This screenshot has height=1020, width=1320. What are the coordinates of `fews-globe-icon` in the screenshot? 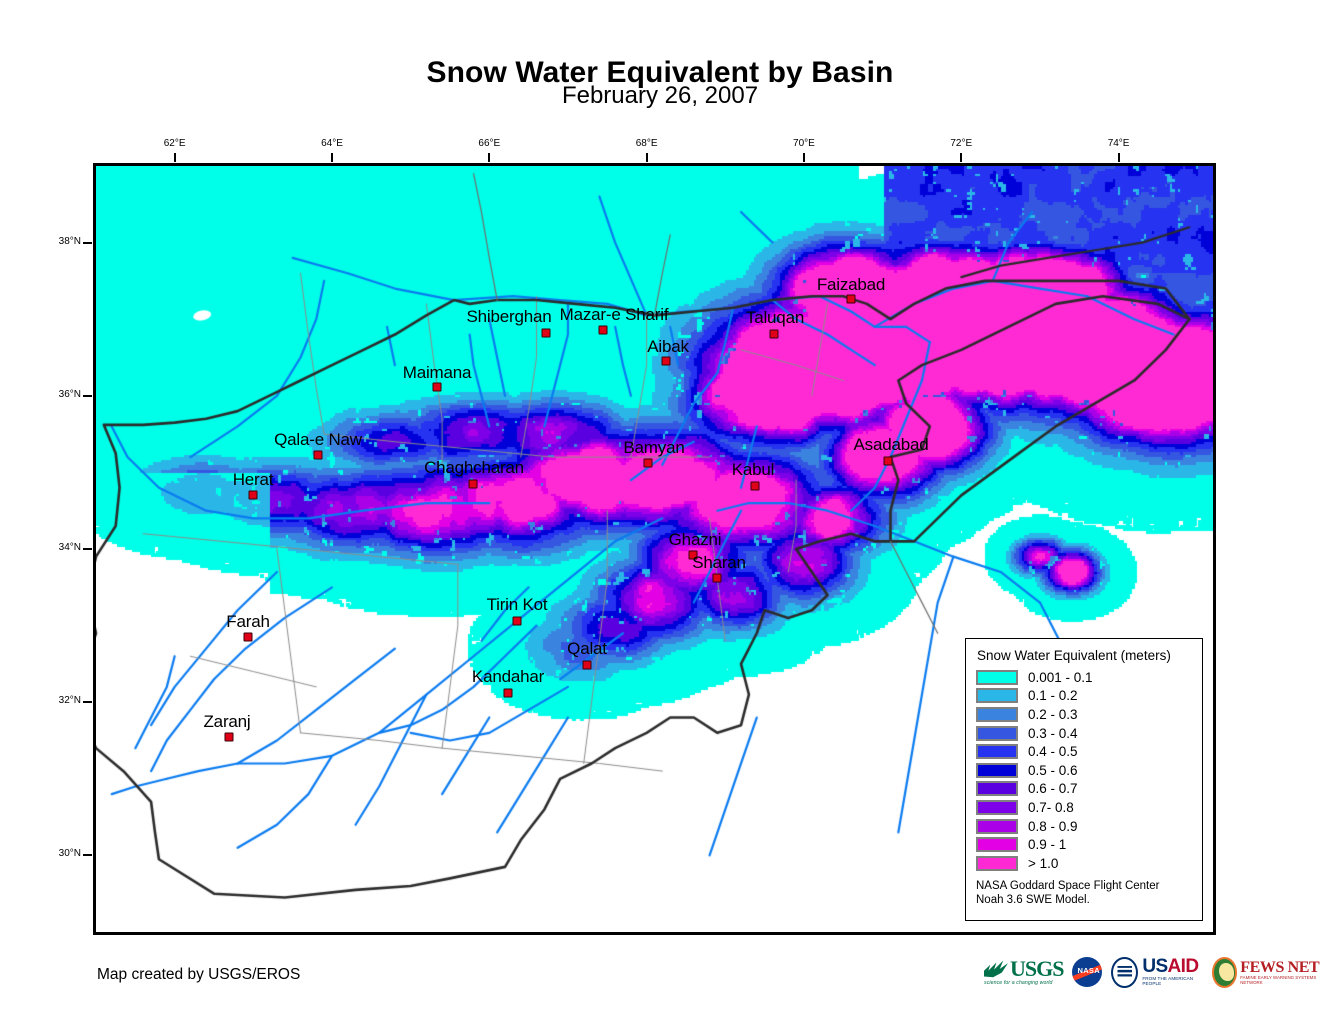 It's located at (1224, 972).